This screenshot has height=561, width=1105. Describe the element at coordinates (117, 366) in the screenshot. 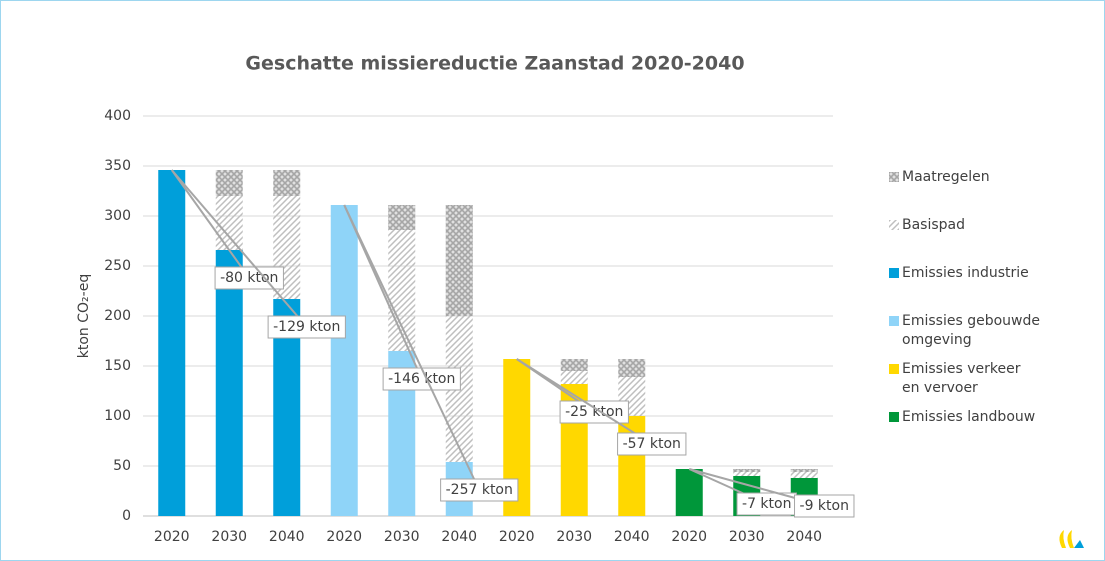

I see `y-tick-label: 150` at that location.